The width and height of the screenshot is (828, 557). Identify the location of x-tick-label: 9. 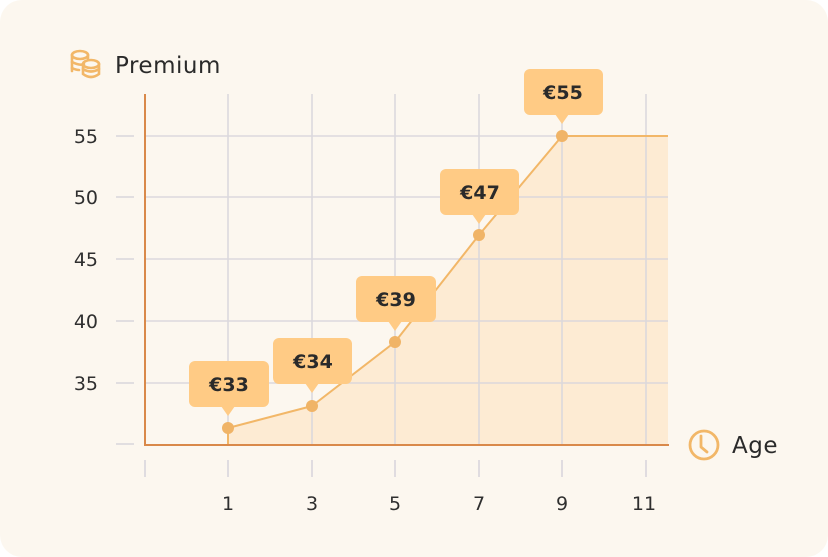
(562, 504).